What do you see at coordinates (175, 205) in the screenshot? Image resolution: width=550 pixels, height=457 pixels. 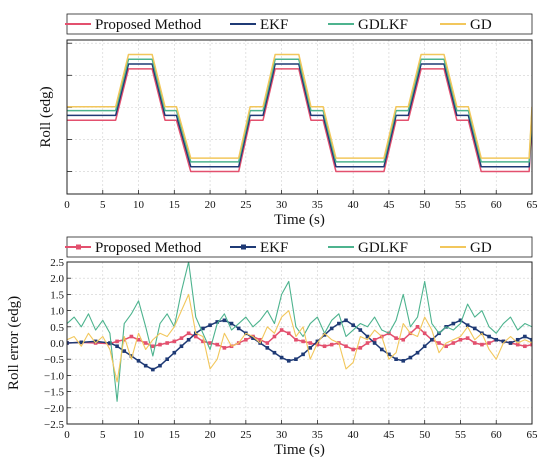 I see `x-tick-label: 15` at bounding box center [175, 205].